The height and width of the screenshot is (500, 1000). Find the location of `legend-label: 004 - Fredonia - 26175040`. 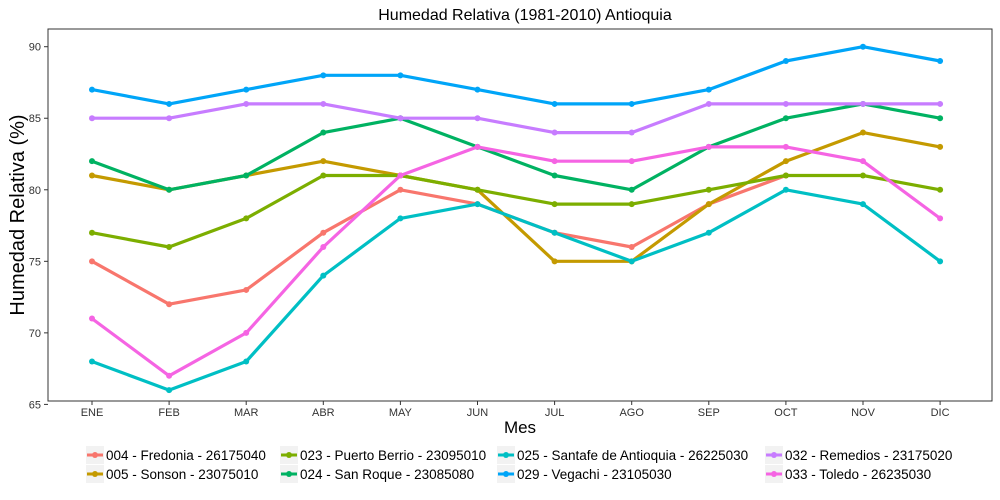

legend-label: 004 - Fredonia - 26175040 is located at coordinates (186, 455).